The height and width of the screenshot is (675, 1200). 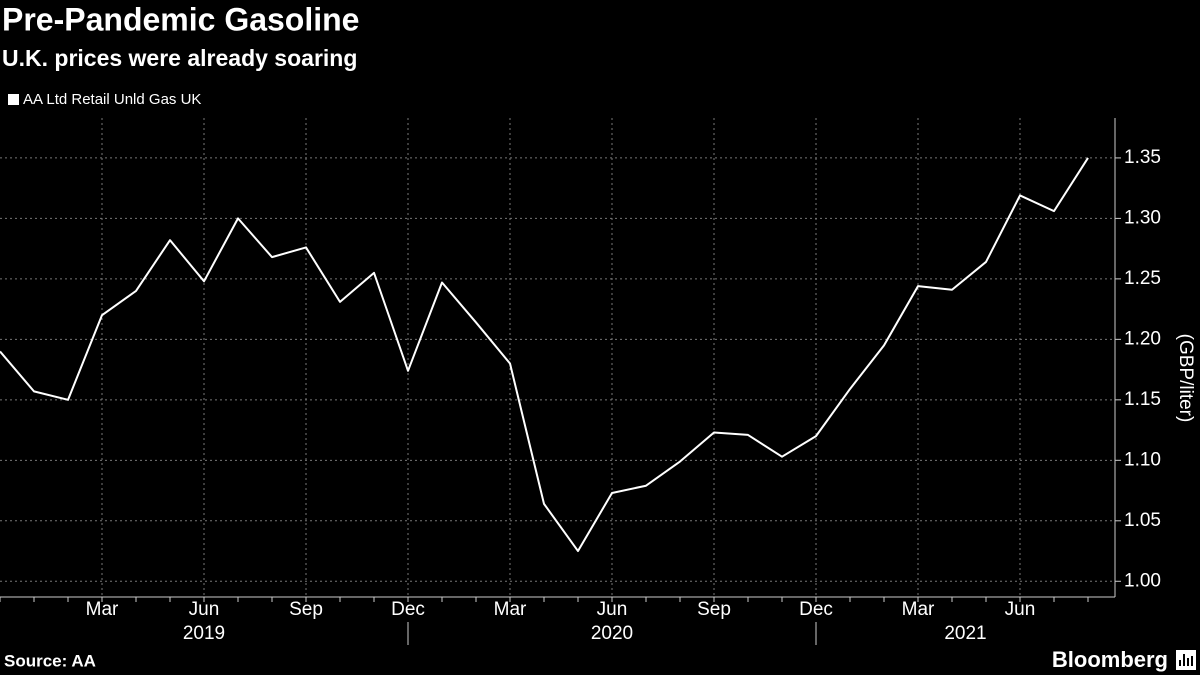 What do you see at coordinates (1142, 399) in the screenshot?
I see `y-tick-label: 1.15` at bounding box center [1142, 399].